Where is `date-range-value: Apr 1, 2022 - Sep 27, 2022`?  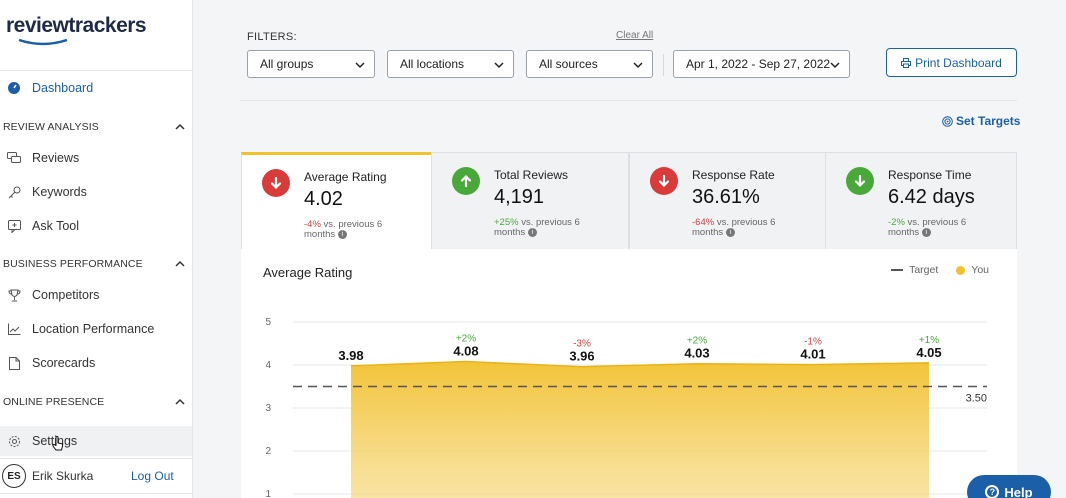
date-range-value: Apr 1, 2022 - Sep 27, 2022 is located at coordinates (758, 64).